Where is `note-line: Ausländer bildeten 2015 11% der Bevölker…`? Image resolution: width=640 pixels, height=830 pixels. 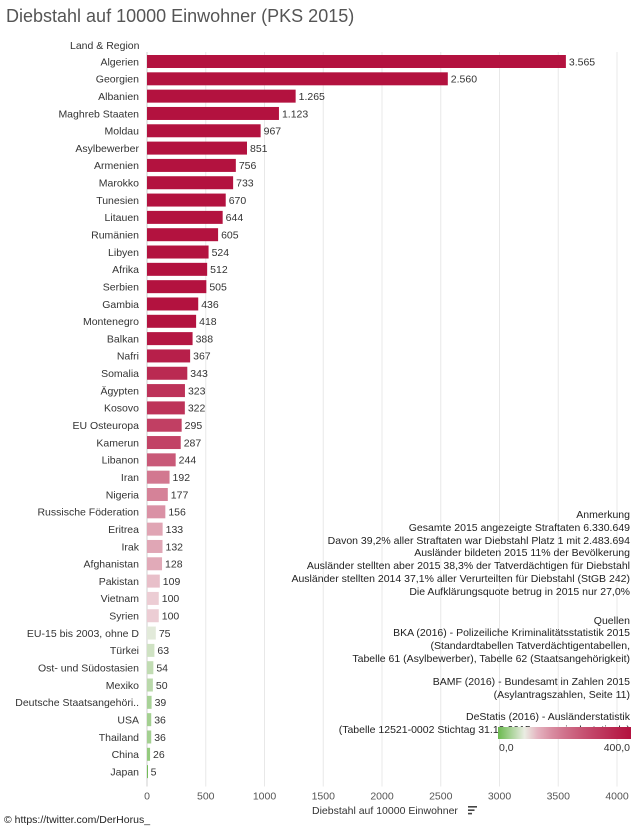
note-line: Ausländer bildeten 2015 11% der Bevölker… is located at coordinates (522, 553).